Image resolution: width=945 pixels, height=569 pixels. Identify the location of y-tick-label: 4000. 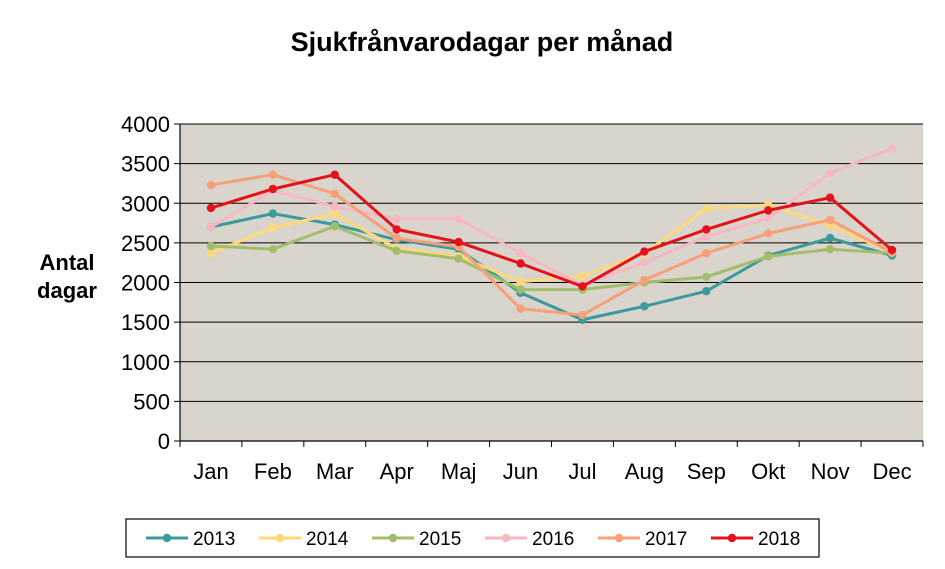
(145, 124).